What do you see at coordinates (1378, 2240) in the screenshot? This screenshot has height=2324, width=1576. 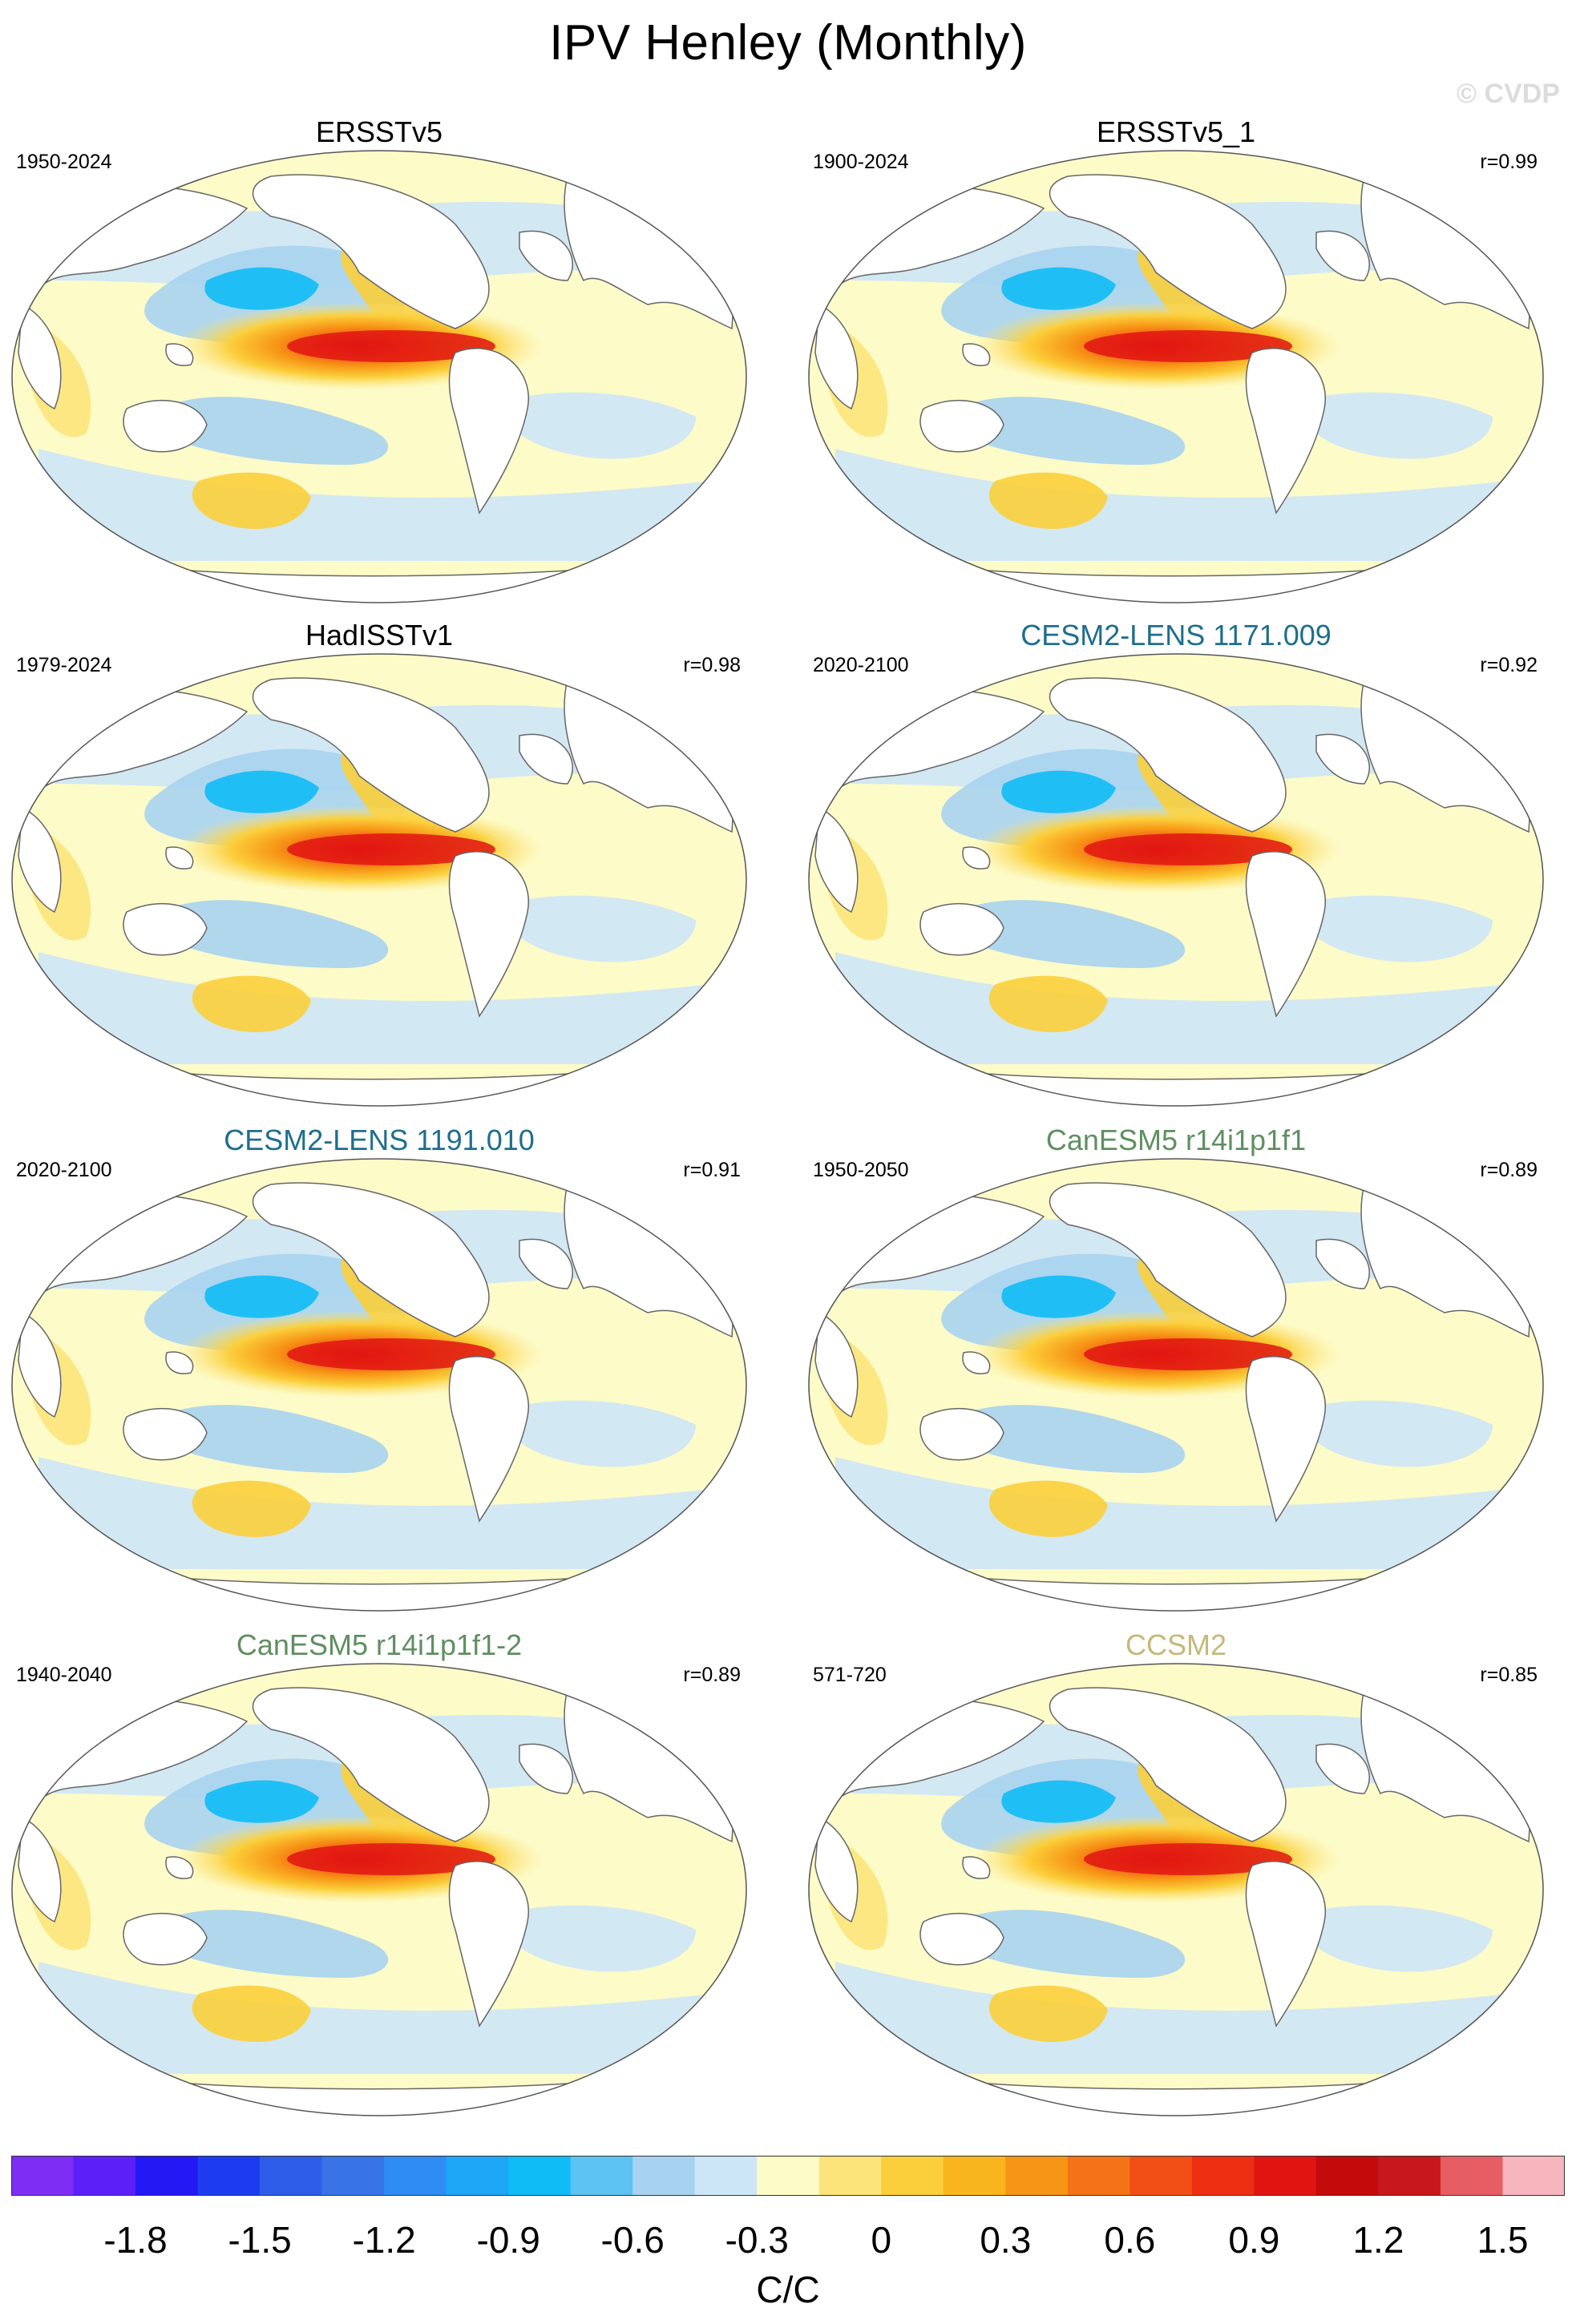 I see `colorbar-tick-label: 1.2` at bounding box center [1378, 2240].